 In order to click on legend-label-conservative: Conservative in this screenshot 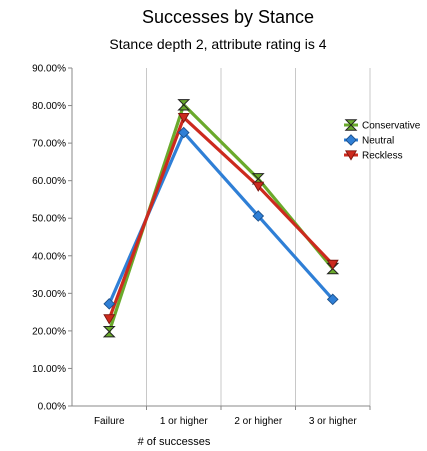, I will do `click(391, 126)`.